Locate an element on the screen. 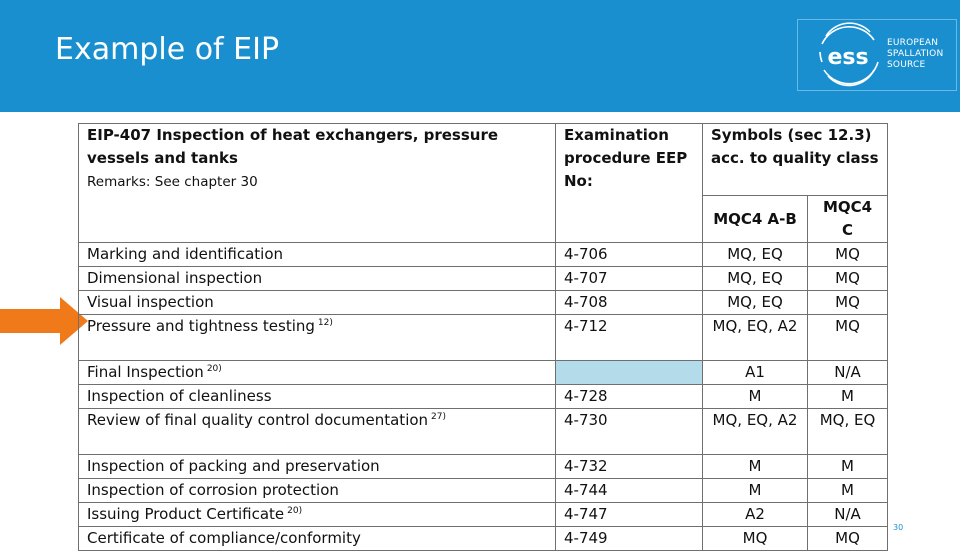 The height and width of the screenshot is (551, 960). inspection-name-cell: Marking and identification is located at coordinates (317, 254).